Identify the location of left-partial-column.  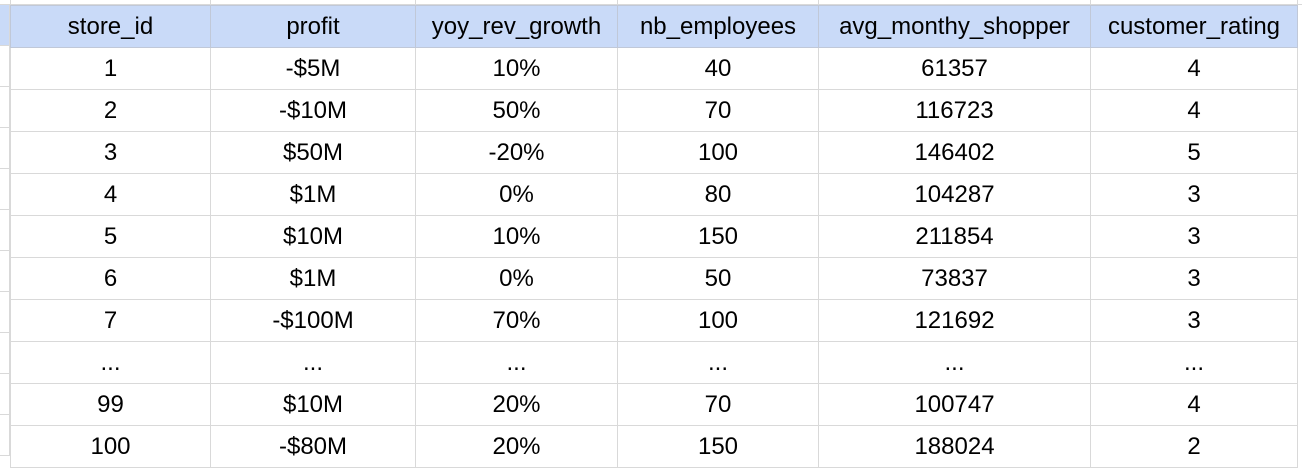
(5, 230).